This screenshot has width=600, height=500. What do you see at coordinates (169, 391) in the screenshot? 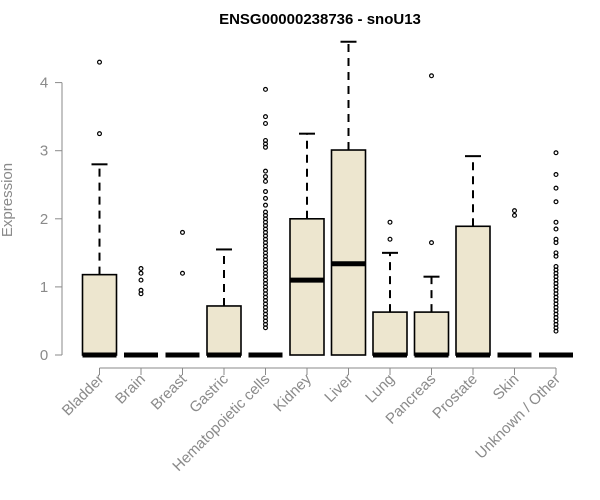
I see `x-tick-label: Breast` at bounding box center [169, 391].